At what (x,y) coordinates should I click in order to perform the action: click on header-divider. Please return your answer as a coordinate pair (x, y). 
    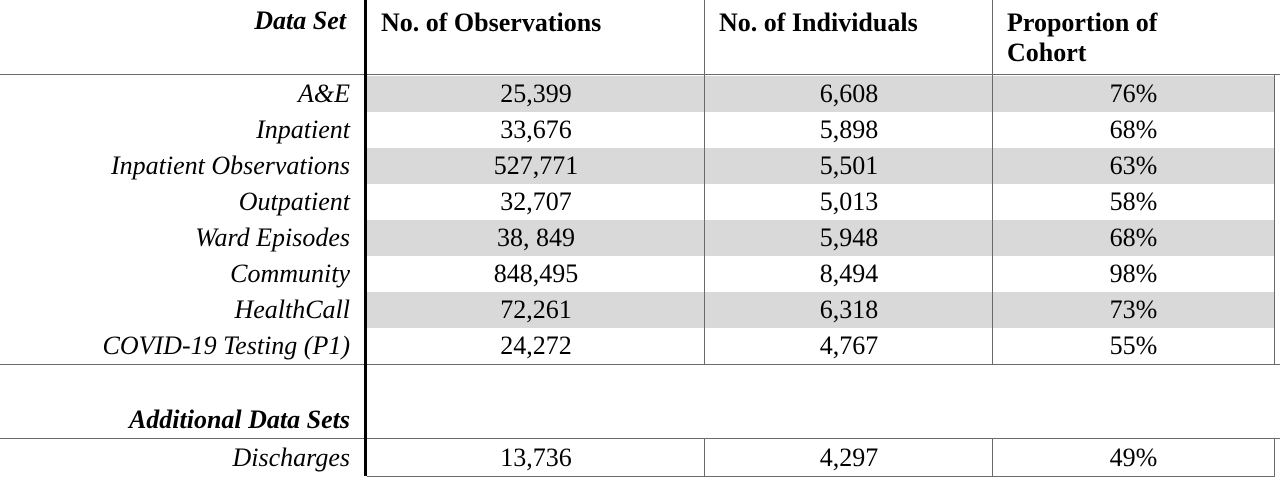
    Looking at the image, I should click on (640, 74).